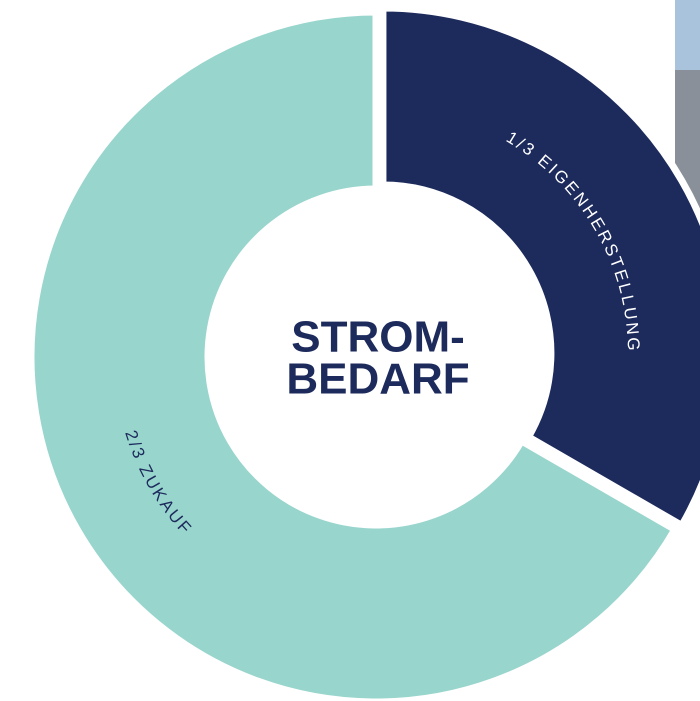 The height and width of the screenshot is (701, 700). Describe the element at coordinates (687, 35) in the screenshot. I see `background-photo-sky` at that location.